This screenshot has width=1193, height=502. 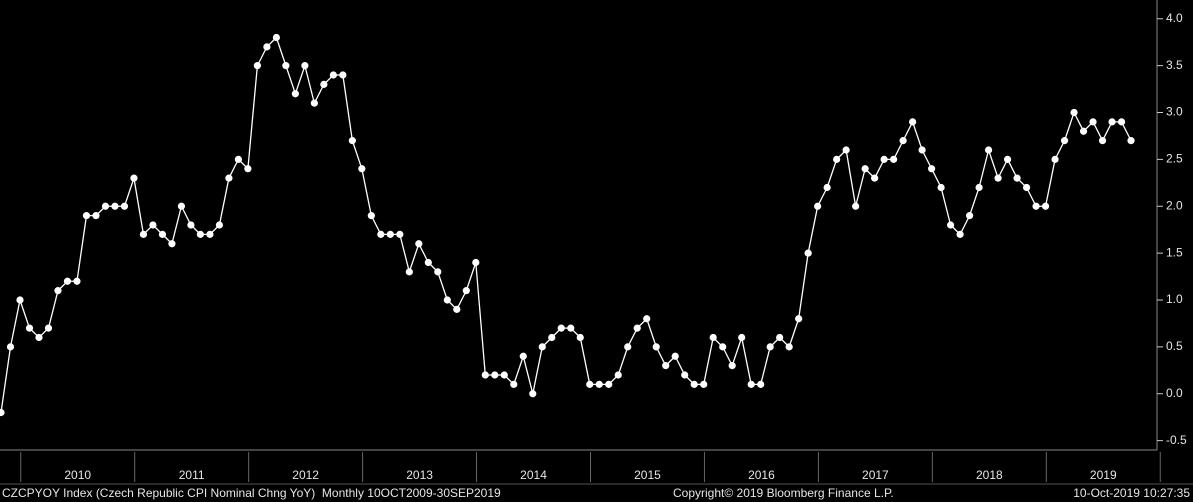 What do you see at coordinates (783, 493) in the screenshot?
I see `footer-center: Copyright© 2019 Bloomberg Finance L.P.` at bounding box center [783, 493].